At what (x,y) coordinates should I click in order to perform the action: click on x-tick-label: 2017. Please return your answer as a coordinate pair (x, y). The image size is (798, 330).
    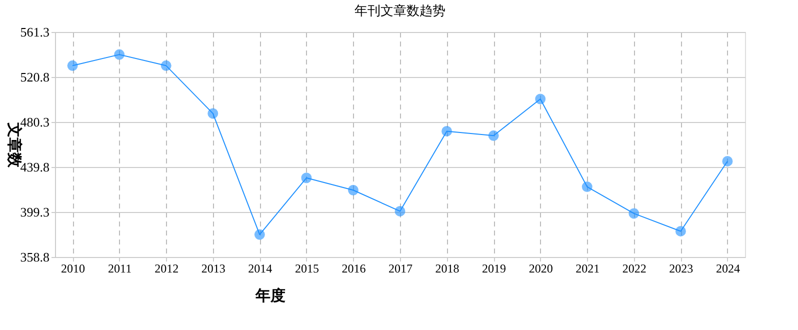
    Looking at the image, I should click on (400, 269).